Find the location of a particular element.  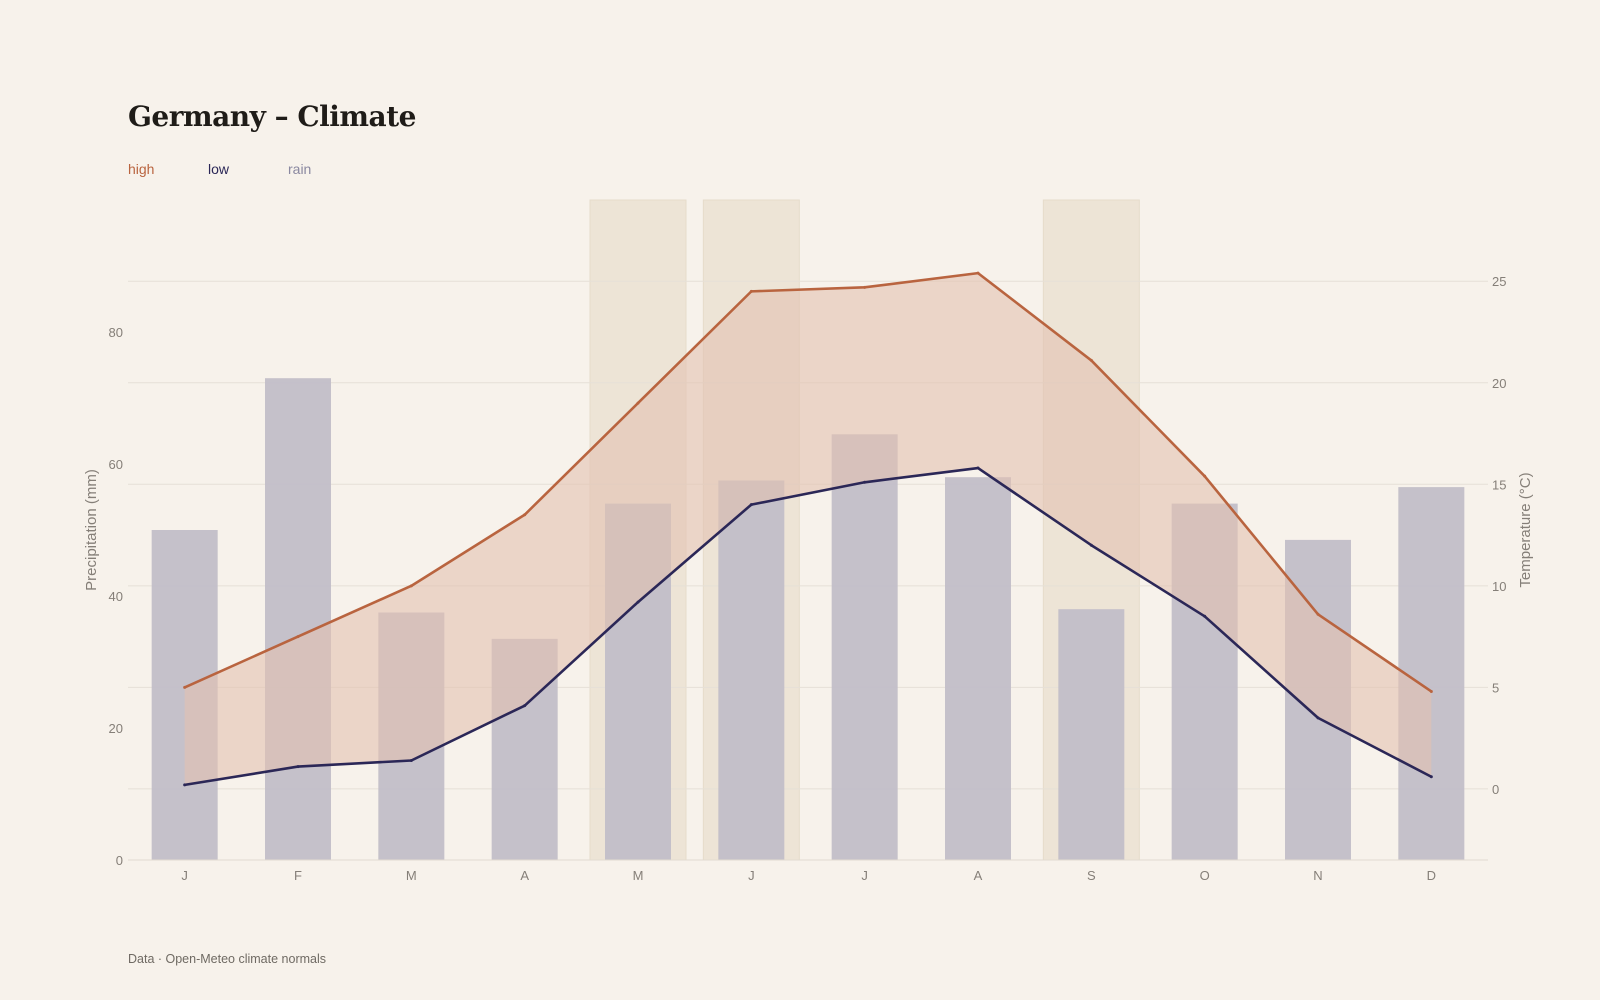

x-tick-label: O is located at coordinates (1205, 875).